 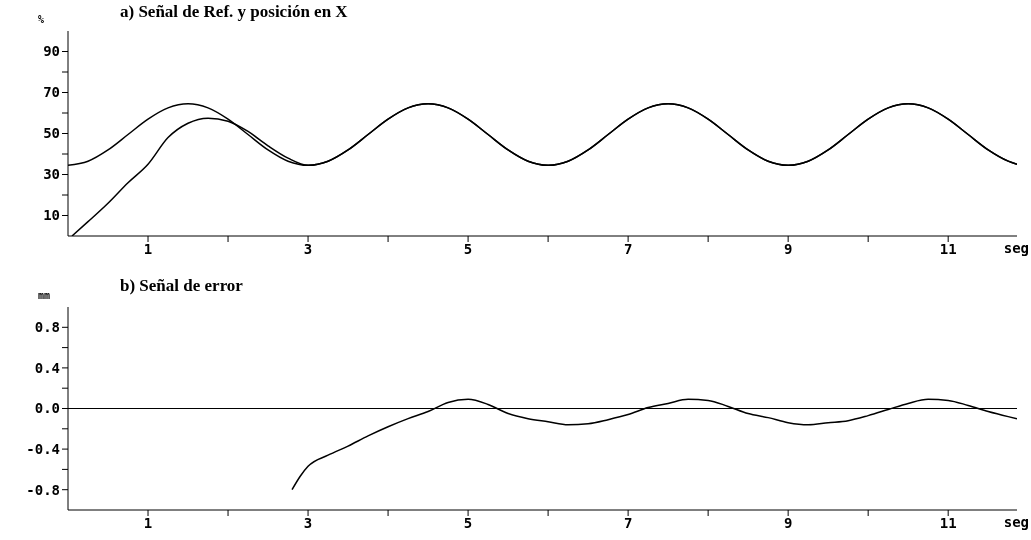 I want to click on y-tick-label: 30, so click(x=51, y=174).